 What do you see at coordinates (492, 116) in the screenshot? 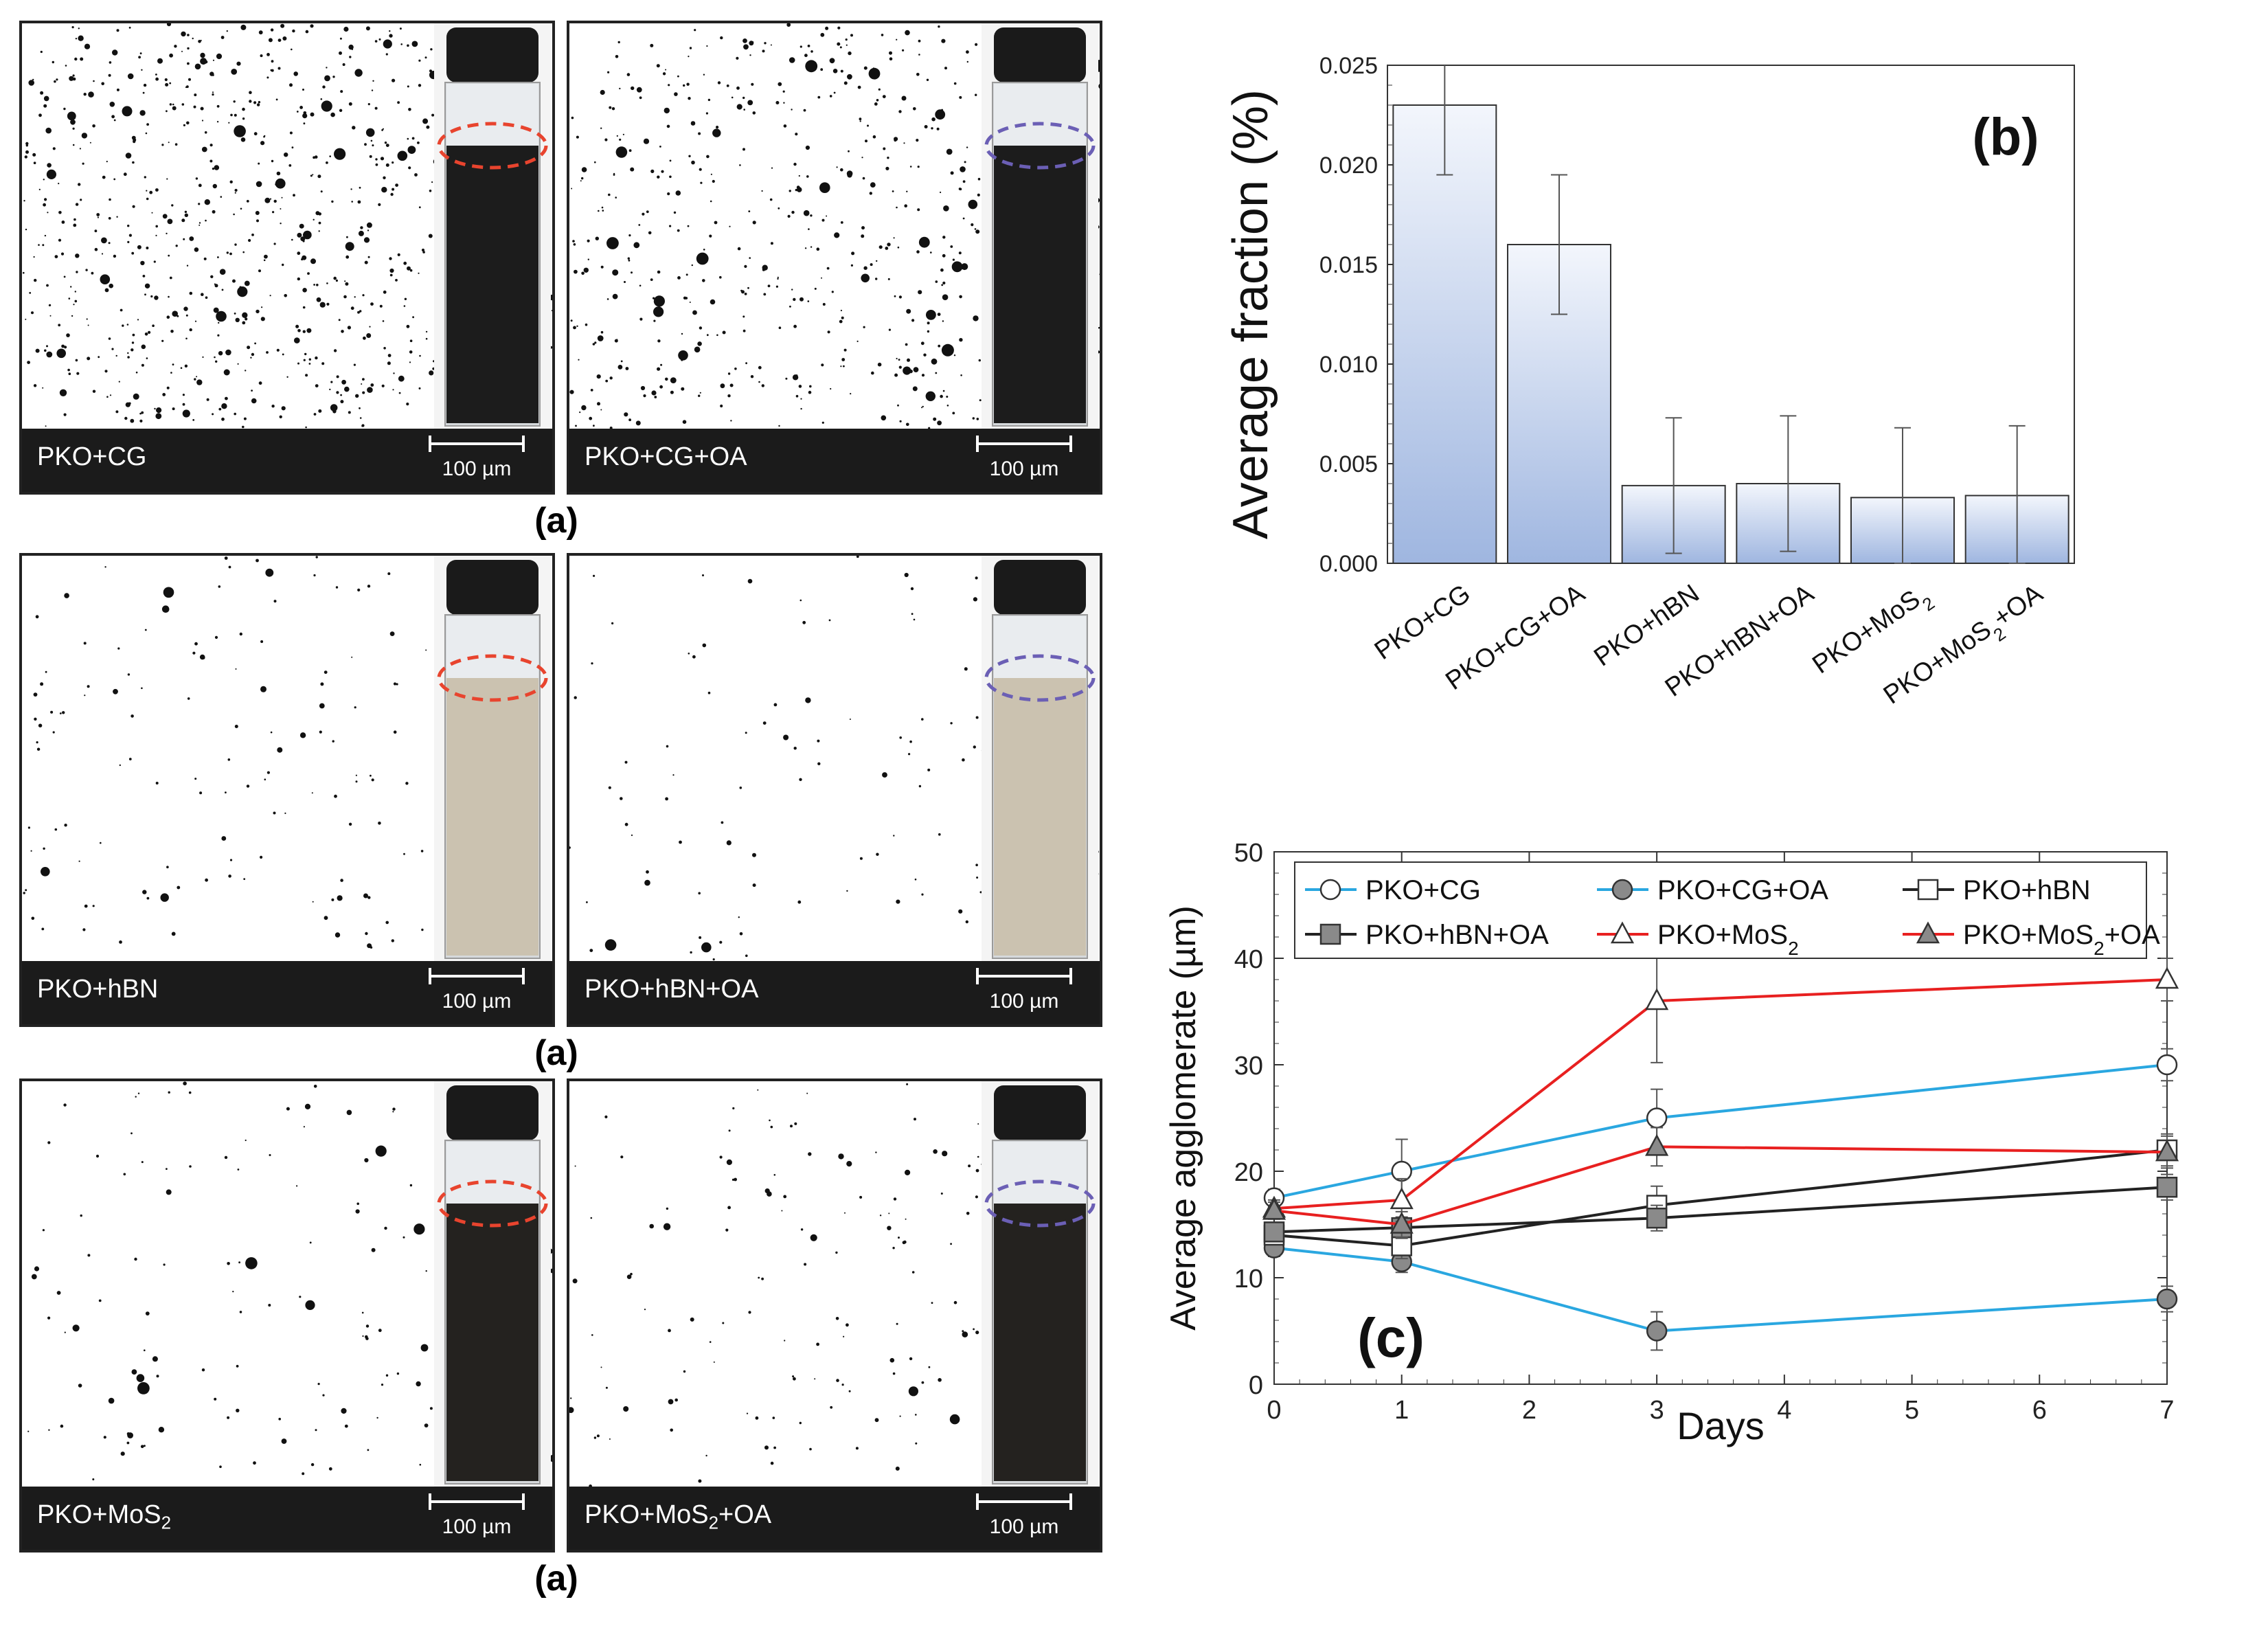
I see `vial-headspace` at bounding box center [492, 116].